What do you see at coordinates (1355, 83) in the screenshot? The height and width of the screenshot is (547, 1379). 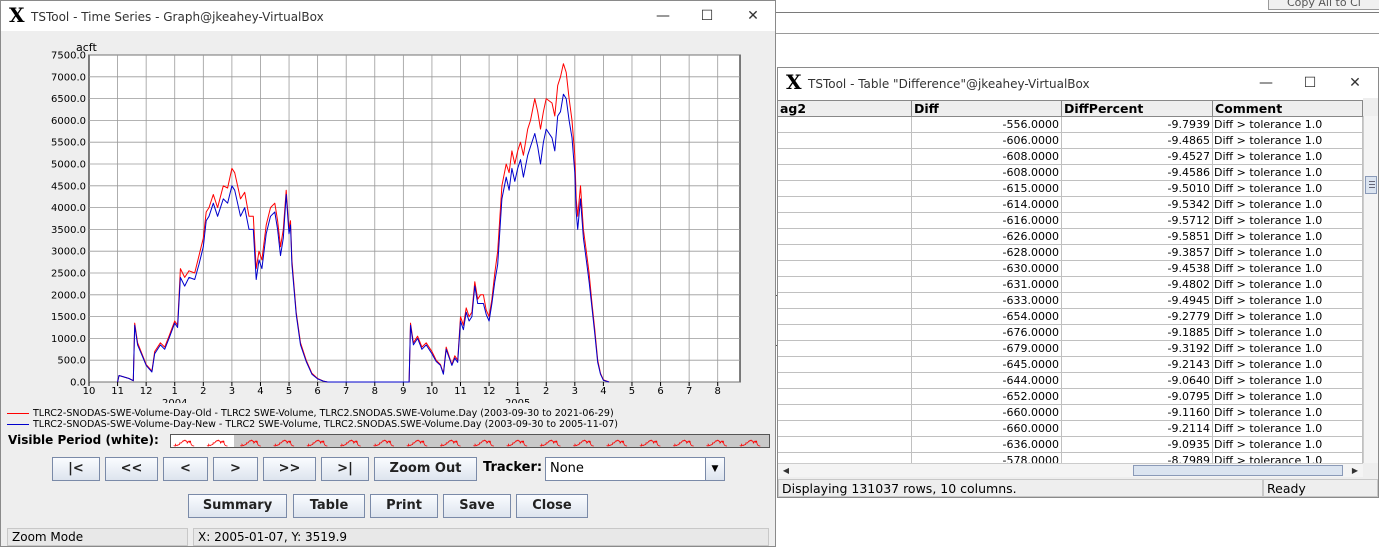 I see `close-window-button: ✕` at bounding box center [1355, 83].